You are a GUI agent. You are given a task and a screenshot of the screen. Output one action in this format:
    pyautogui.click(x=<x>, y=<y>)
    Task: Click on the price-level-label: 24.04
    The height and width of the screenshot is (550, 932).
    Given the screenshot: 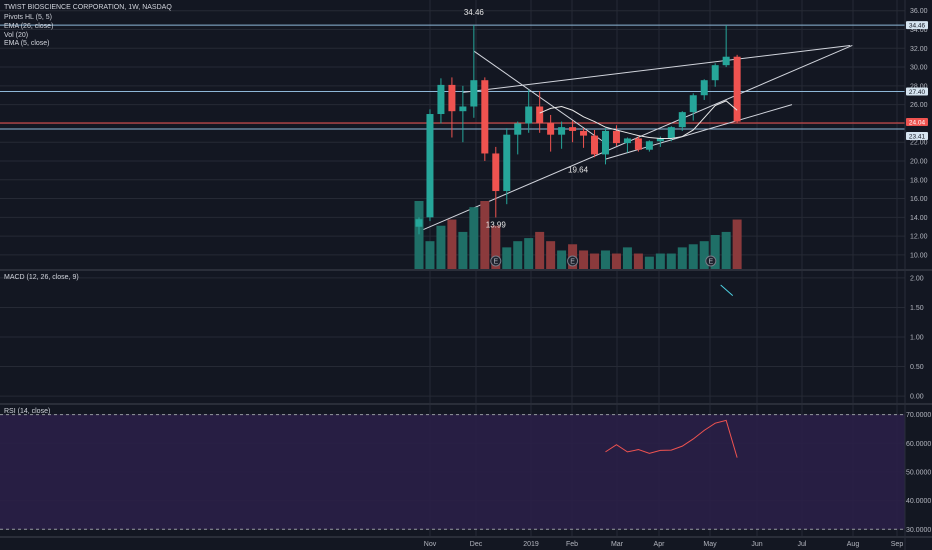 What is the action you would take?
    pyautogui.click(x=917, y=123)
    